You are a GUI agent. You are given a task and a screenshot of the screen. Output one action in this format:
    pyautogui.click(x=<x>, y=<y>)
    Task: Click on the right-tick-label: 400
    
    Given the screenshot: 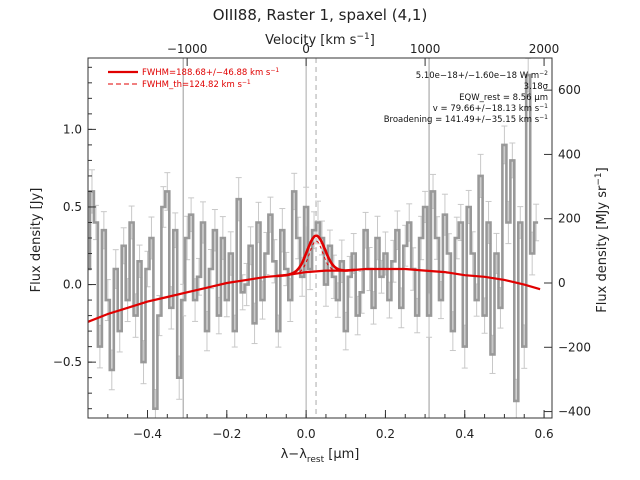 What is the action you would take?
    pyautogui.click(x=569, y=154)
    